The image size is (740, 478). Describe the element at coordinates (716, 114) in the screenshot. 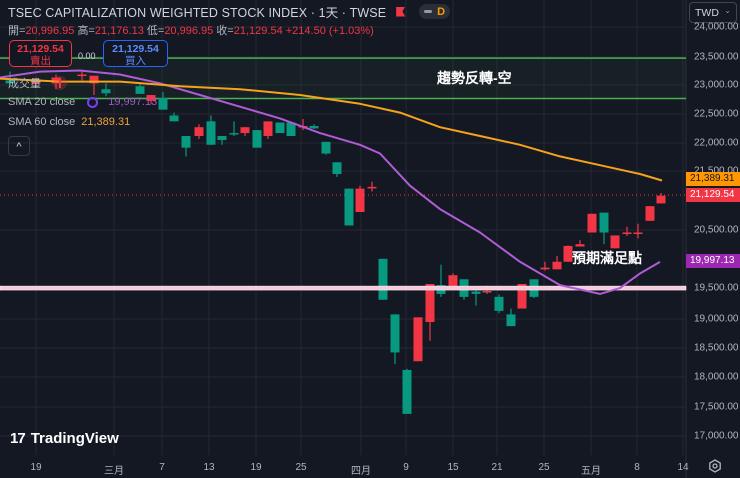

I see `price-axis-label: 22,500.00` at that location.